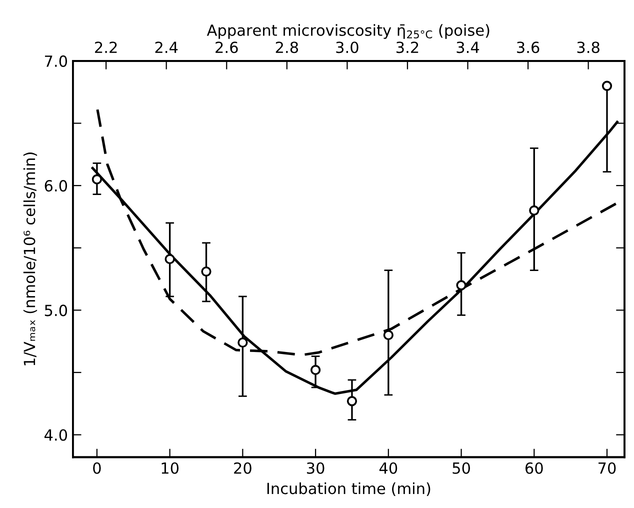 Image resolution: width=634 pixels, height=508 pixels. I want to click on y-tick-label: 4.0, so click(56, 435).